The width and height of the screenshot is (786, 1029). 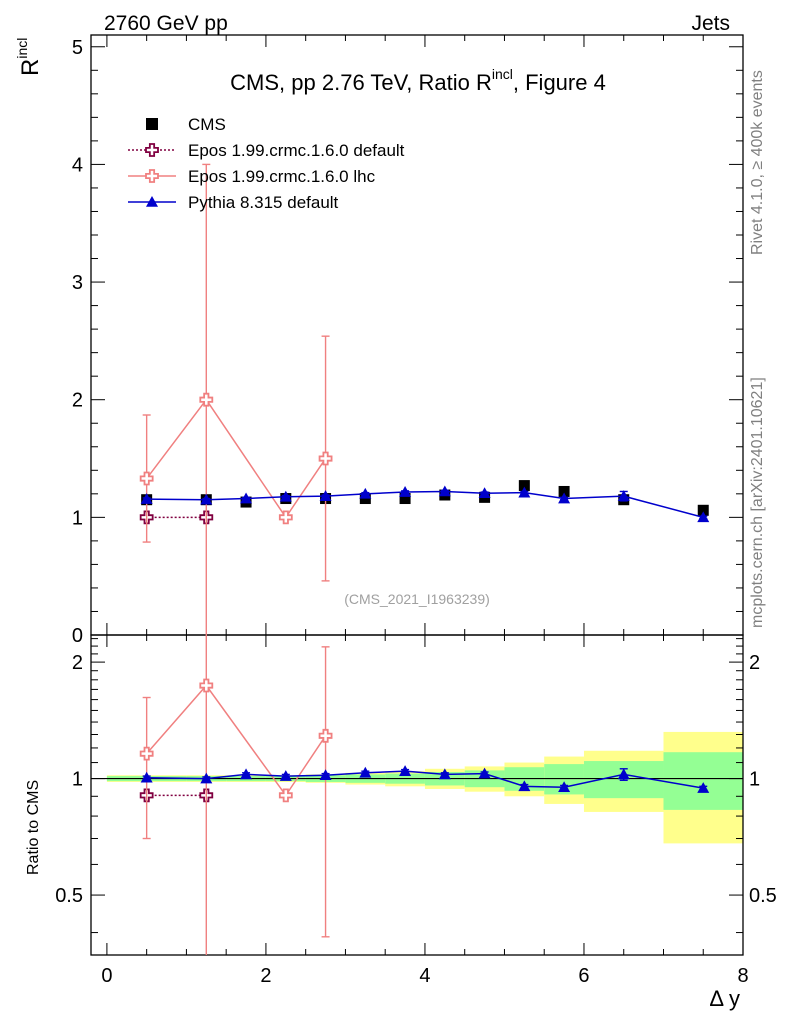 What do you see at coordinates (425, 779) in the screenshot?
I see `series-pythia-default-ratio` at bounding box center [425, 779].